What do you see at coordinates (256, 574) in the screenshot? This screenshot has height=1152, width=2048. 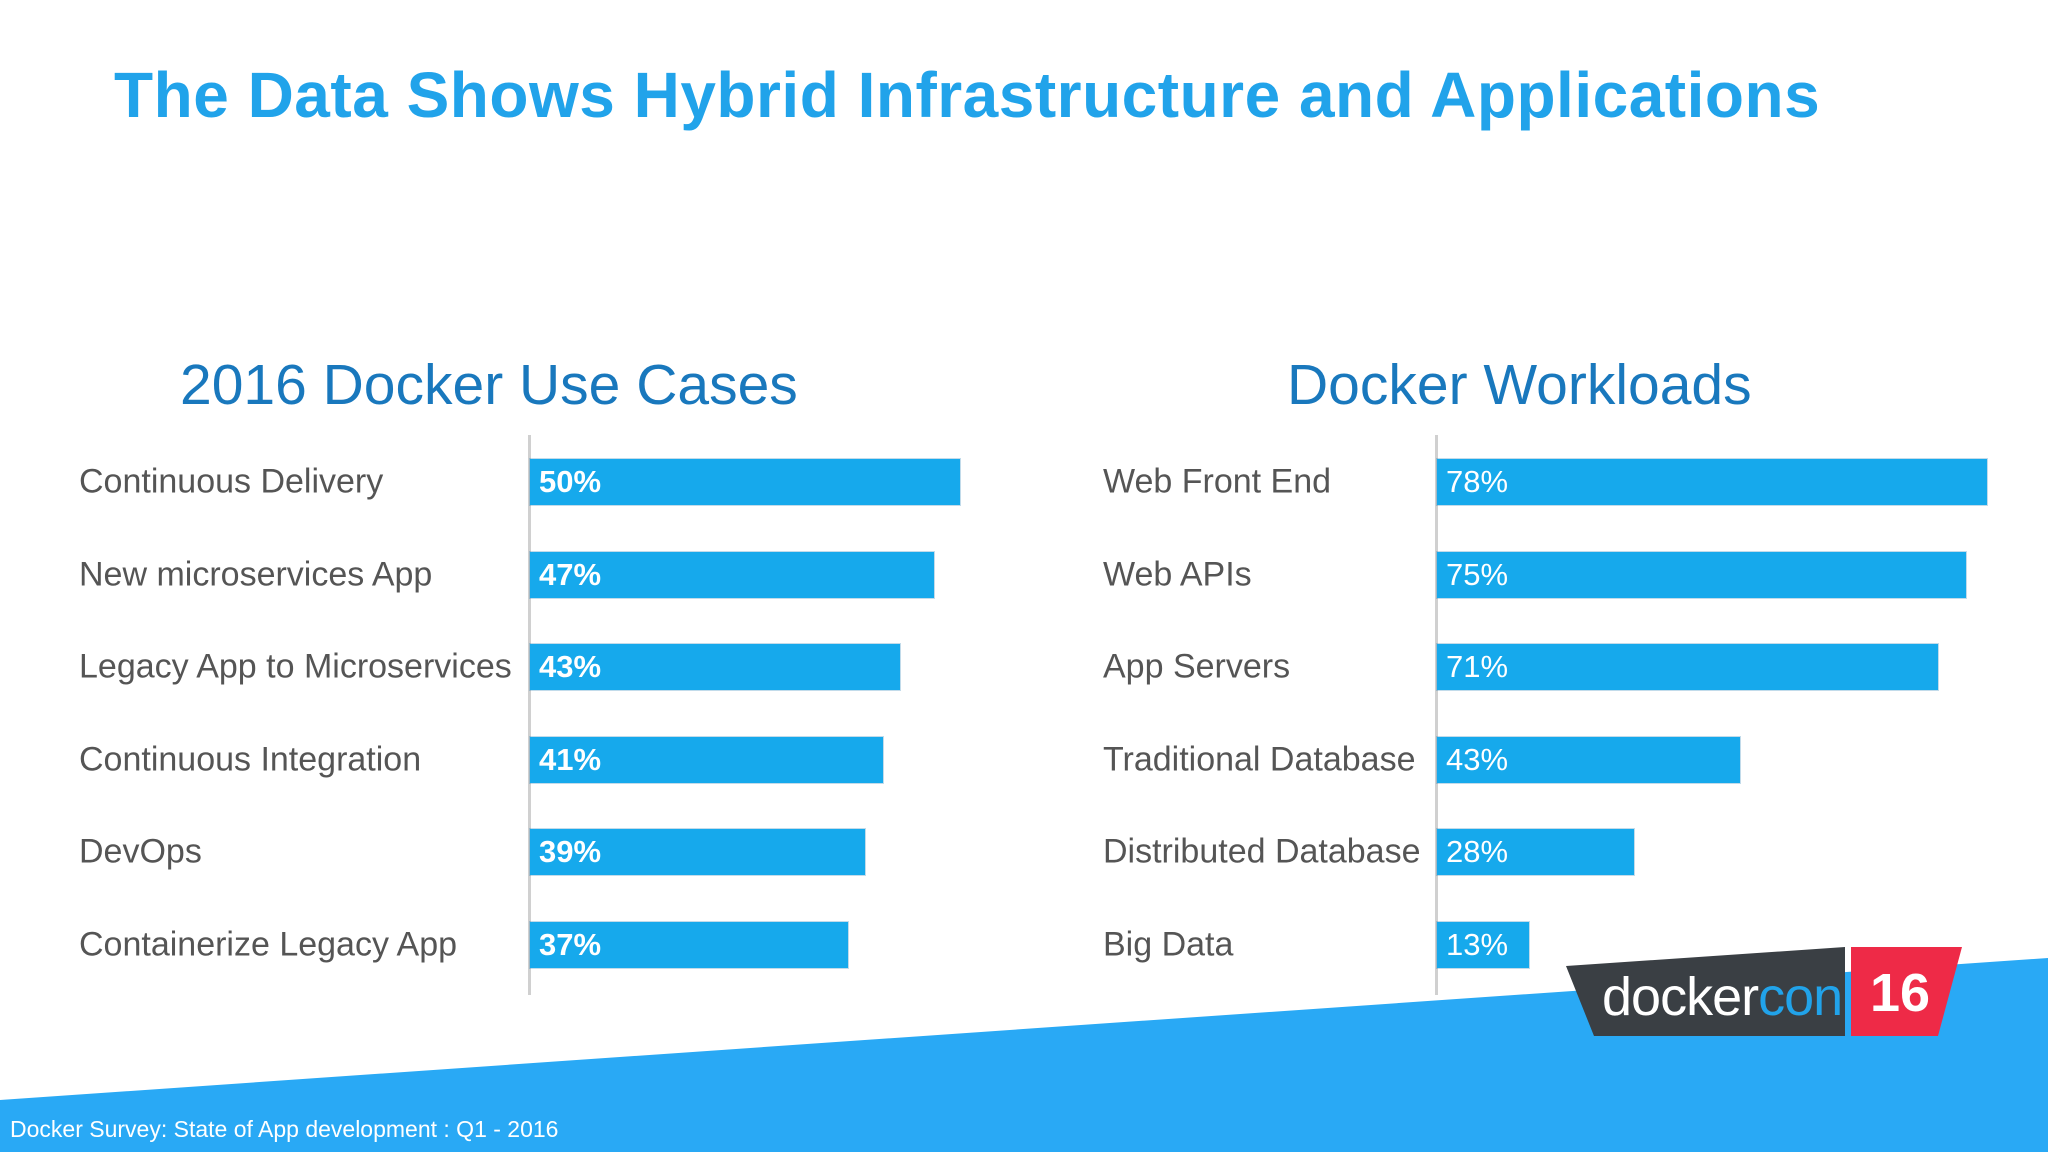 I see `category-label: New microservices App` at bounding box center [256, 574].